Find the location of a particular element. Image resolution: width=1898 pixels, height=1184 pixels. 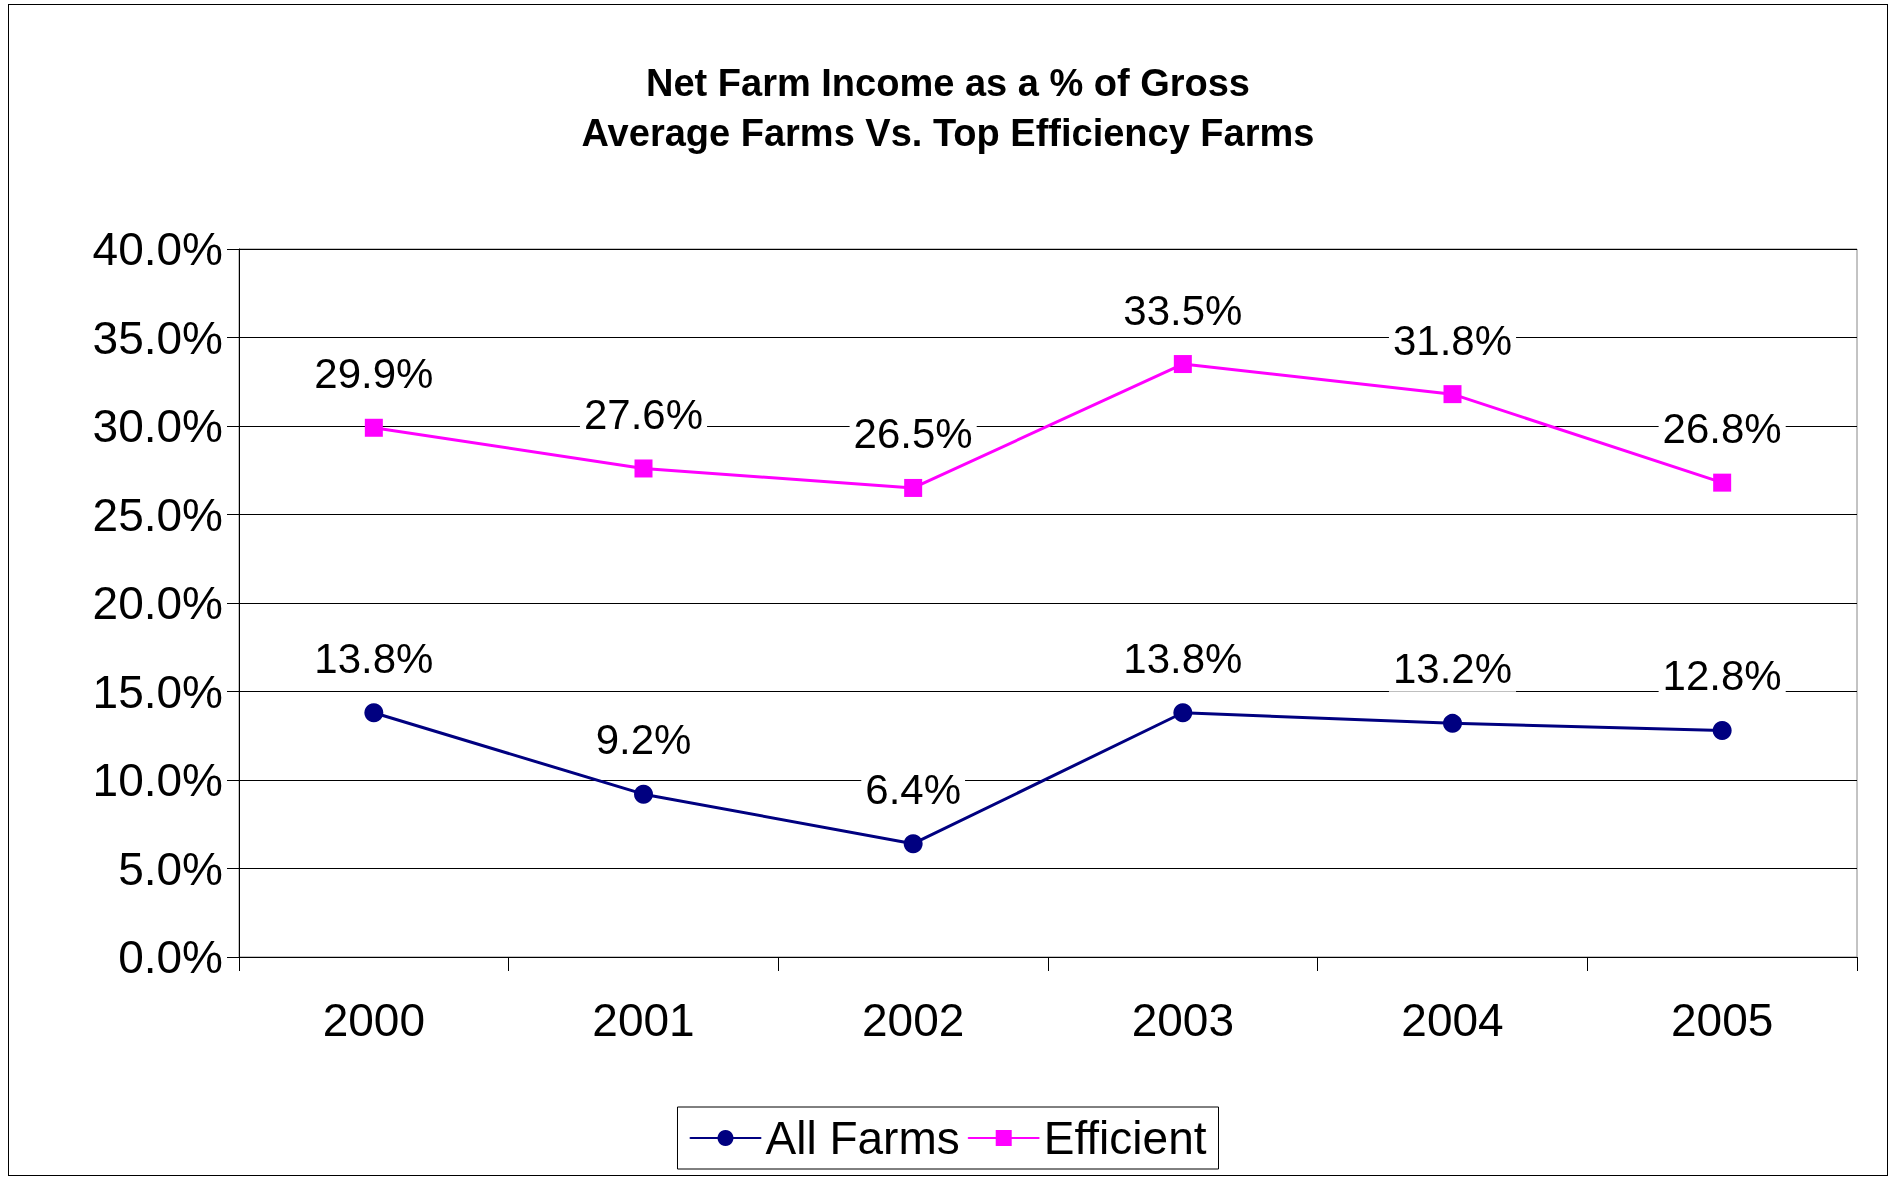

data-label: 9.2% is located at coordinates (643, 740).